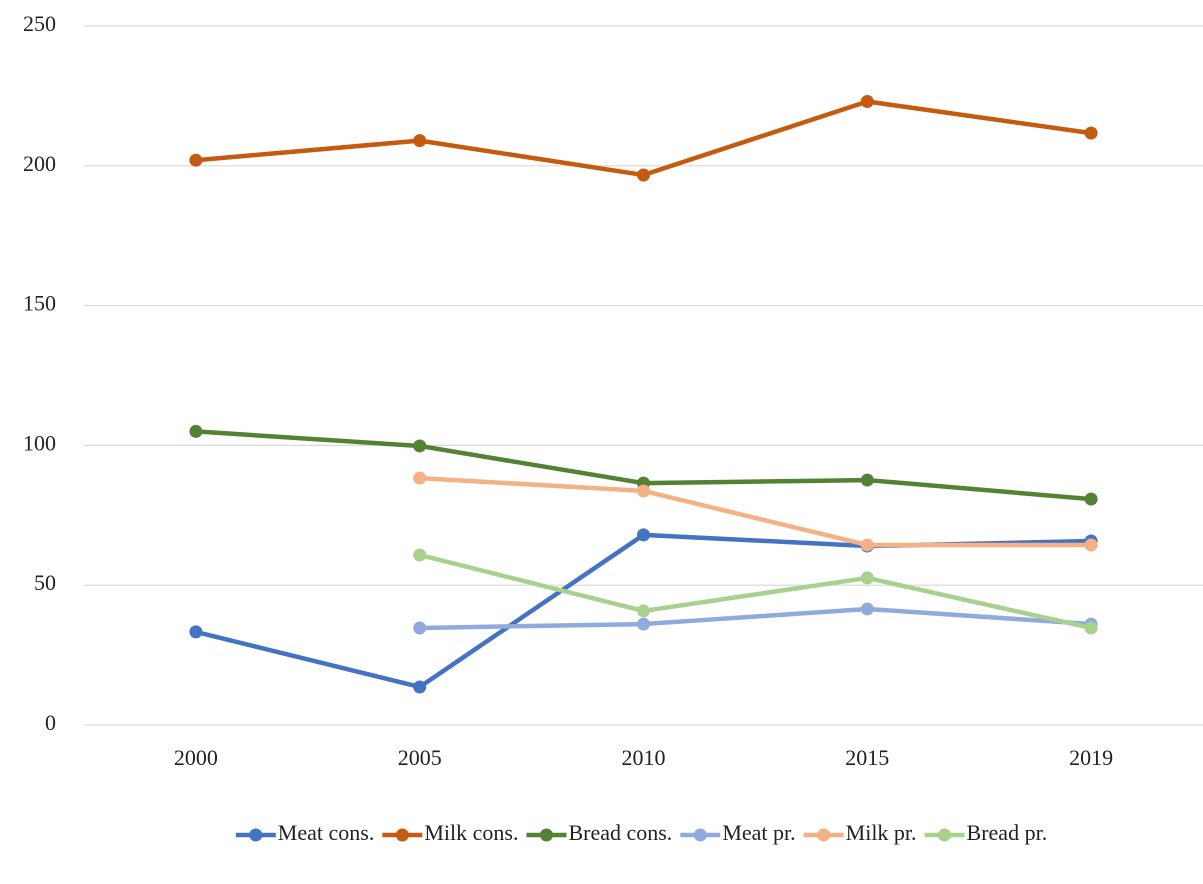 This screenshot has height=884, width=1203. Describe the element at coordinates (39, 163) in the screenshot. I see `y-tick-label: 200` at that location.